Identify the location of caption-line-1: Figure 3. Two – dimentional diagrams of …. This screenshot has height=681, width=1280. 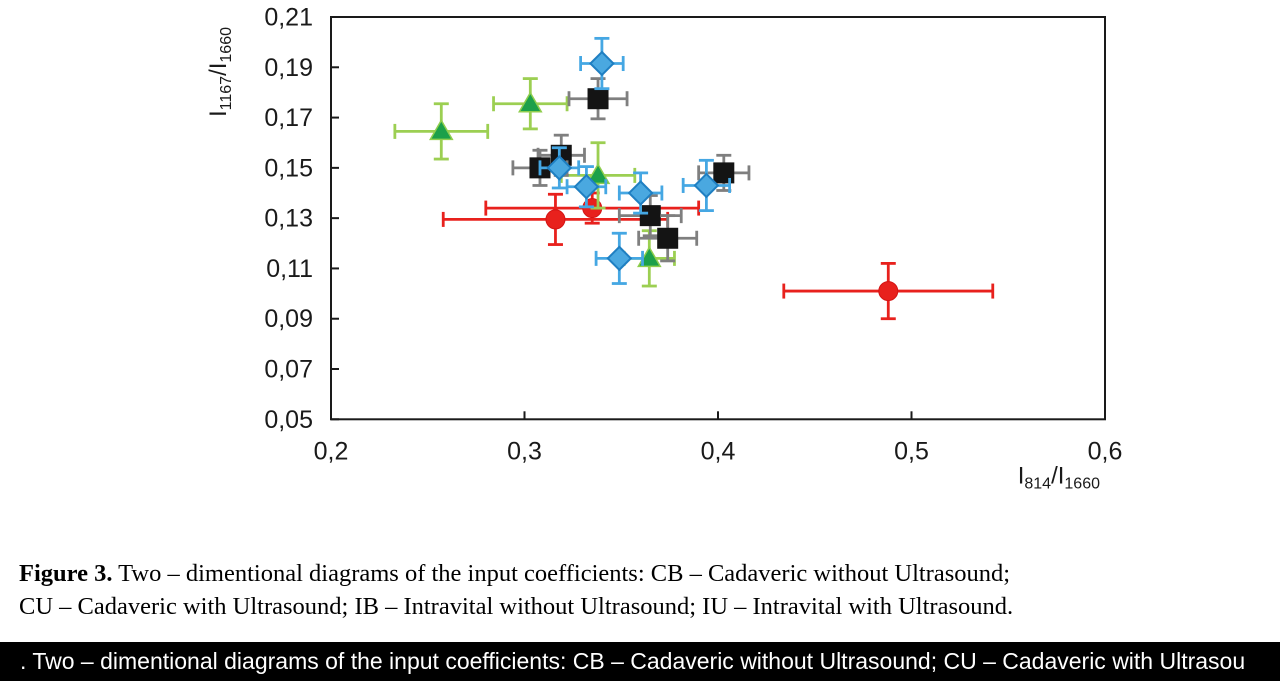
(643, 574).